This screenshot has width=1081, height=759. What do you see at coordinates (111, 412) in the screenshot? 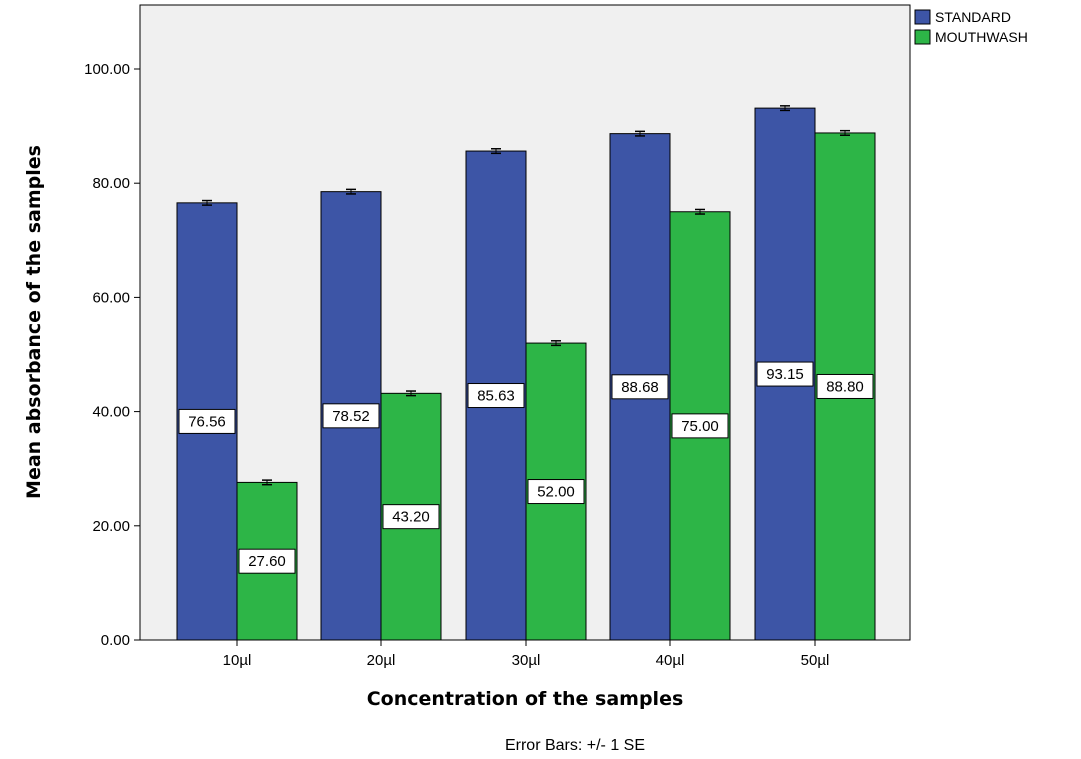
I see `y-tick-label: 40.00` at bounding box center [111, 412].